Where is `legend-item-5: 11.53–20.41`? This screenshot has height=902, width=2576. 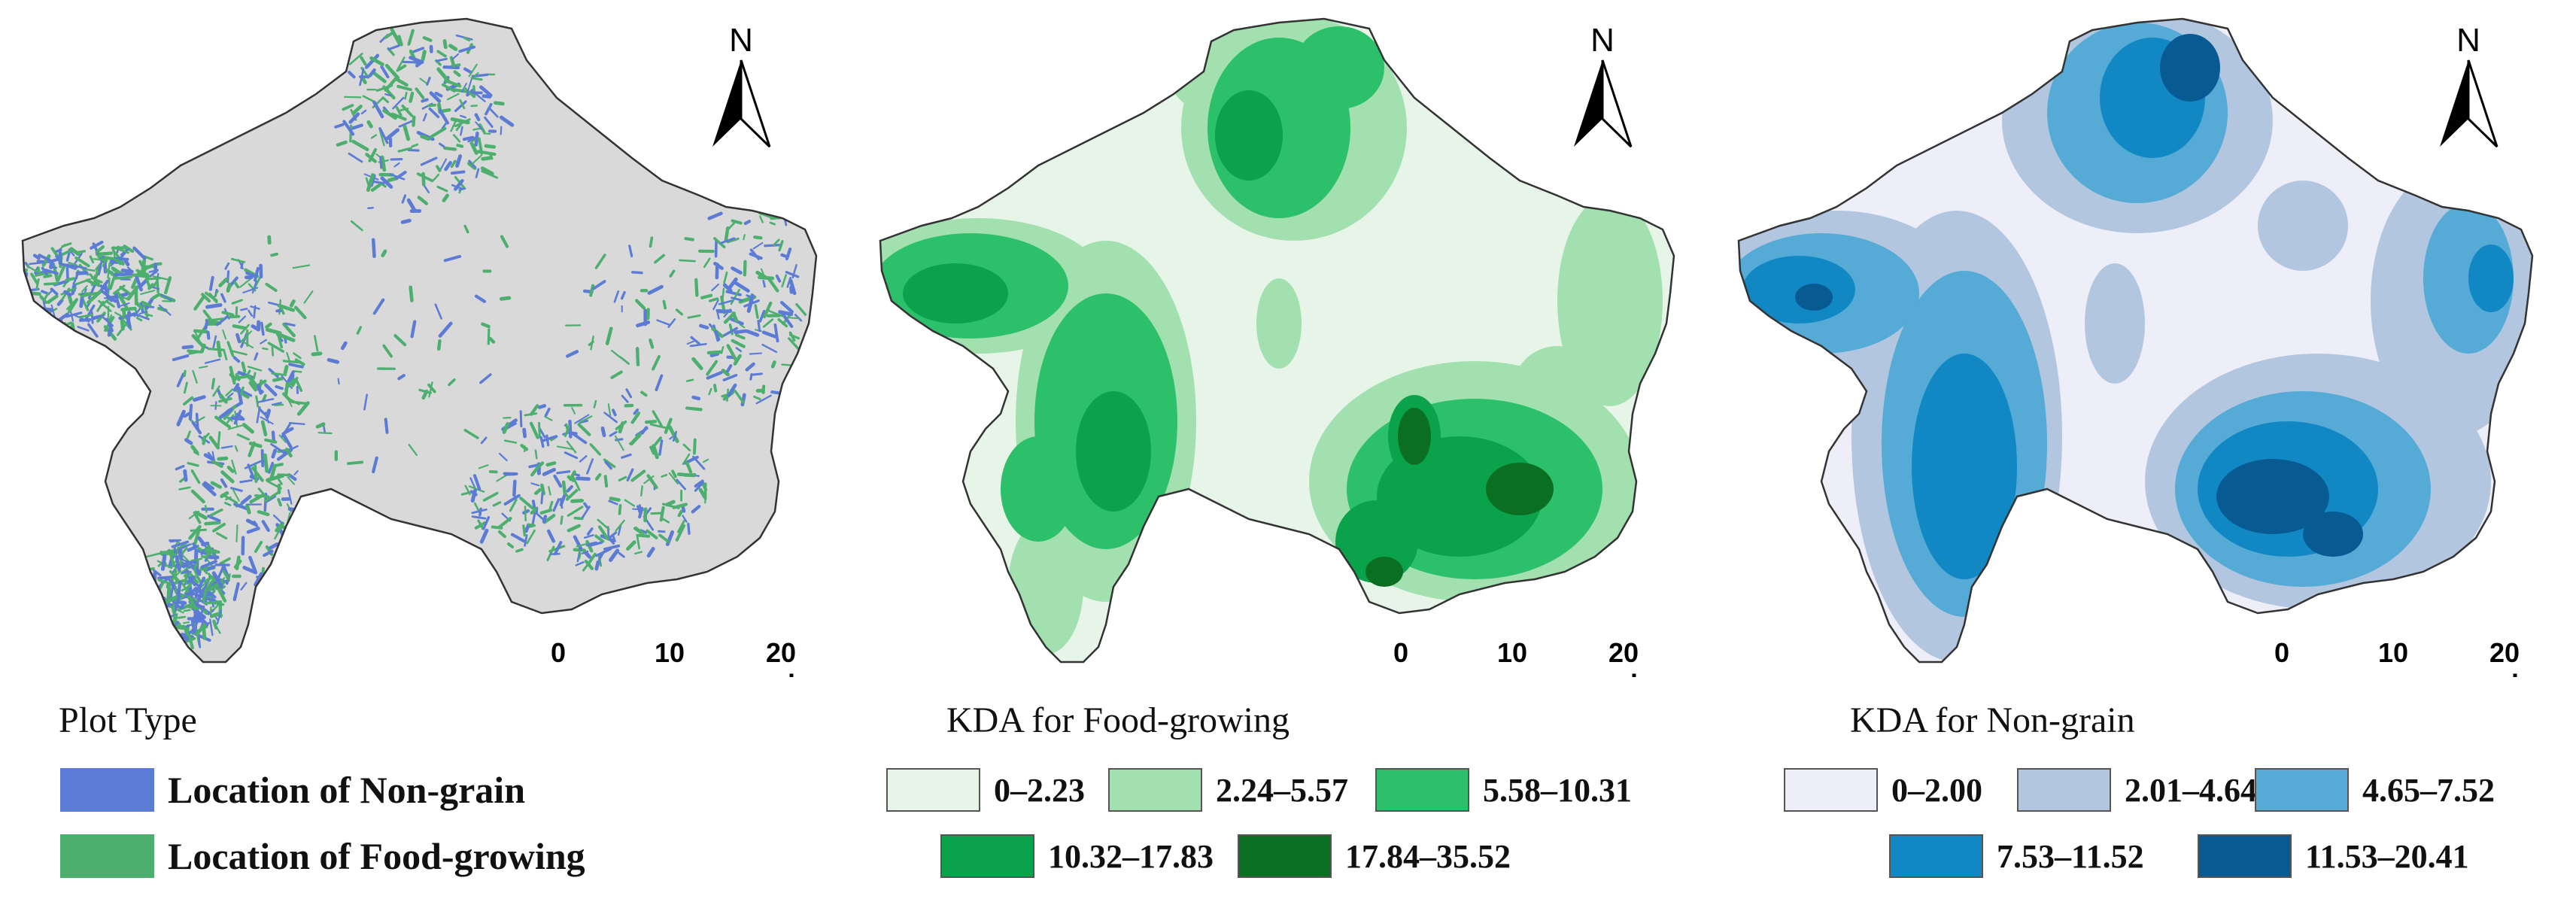 legend-item-5: 11.53–20.41 is located at coordinates (2333, 856).